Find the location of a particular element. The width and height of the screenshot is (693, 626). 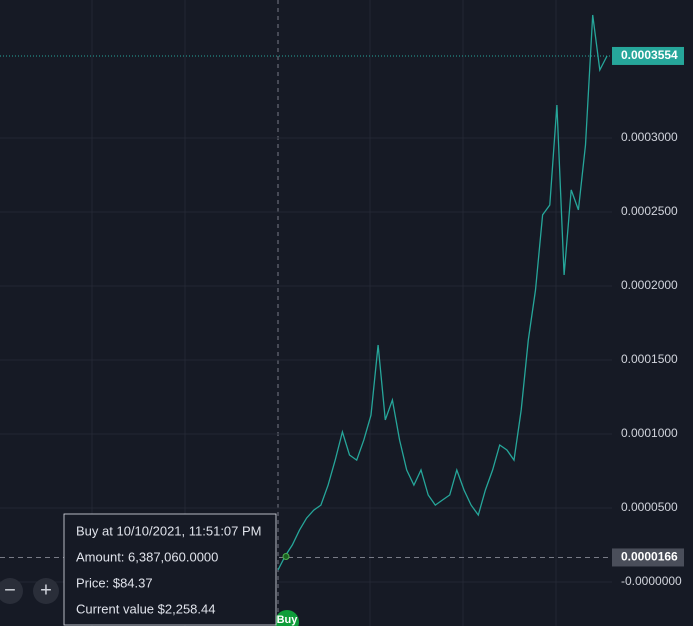

buy-price-label: 0.0000166 is located at coordinates (649, 557).